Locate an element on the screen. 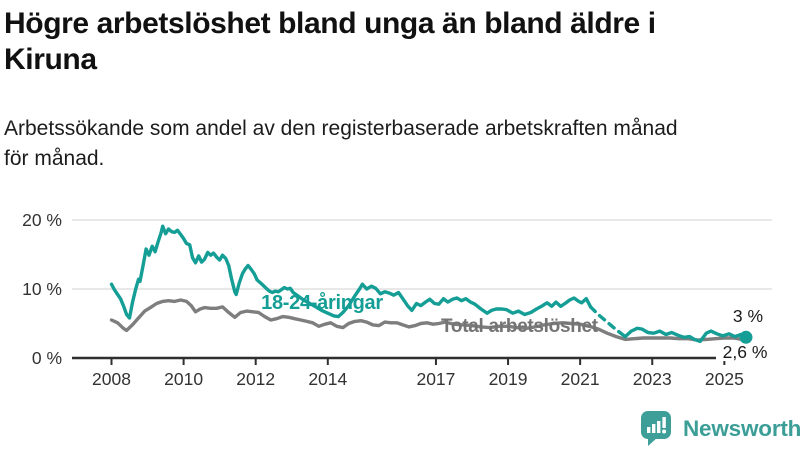 Image resolution: width=800 pixels, height=450 pixels. youth-end-dot is located at coordinates (746, 337).